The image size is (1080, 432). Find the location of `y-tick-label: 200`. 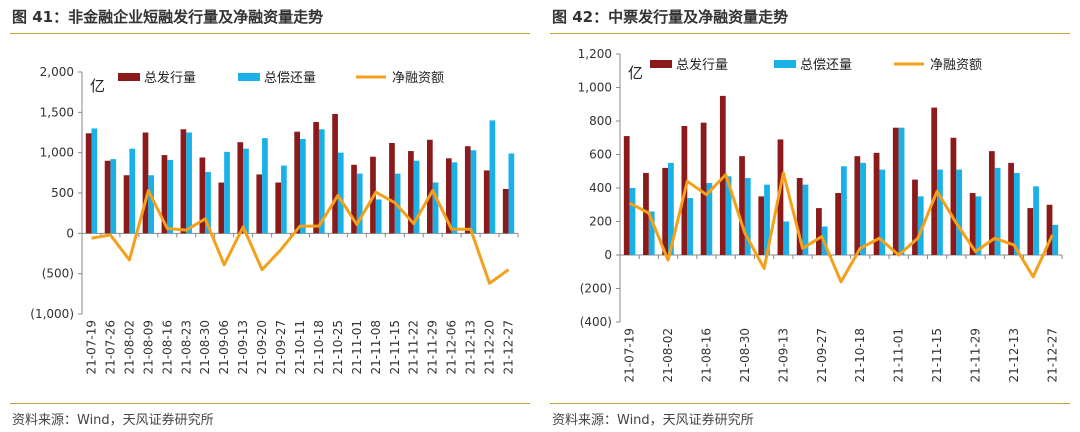

y-tick-label: 200 is located at coordinates (600, 222).